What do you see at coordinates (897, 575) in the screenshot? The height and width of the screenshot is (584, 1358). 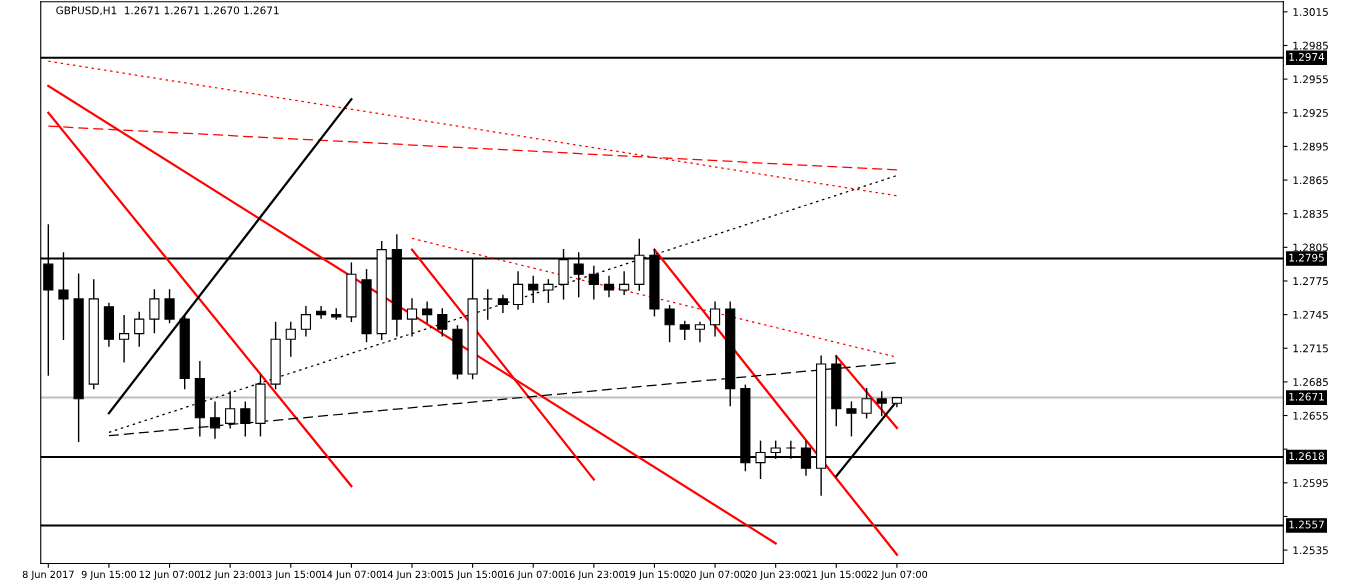 I see `x-tick-label: 22 Jun 07:00` at bounding box center [897, 575].